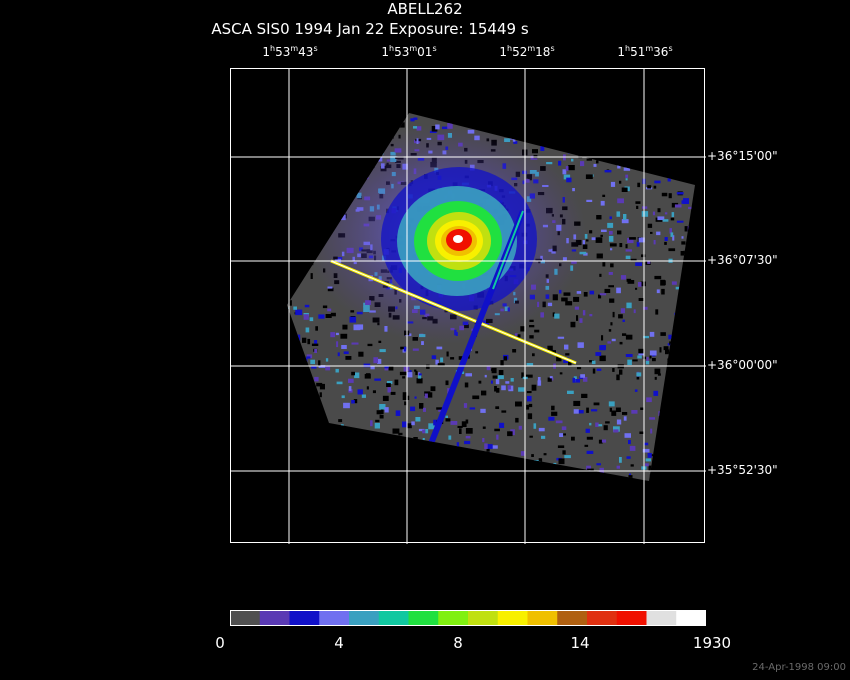 Image resolution: width=850 pixels, height=680 pixels. What do you see at coordinates (527, 51) in the screenshot?
I see `ra-tick-label: 1h52m18s` at bounding box center [527, 51].